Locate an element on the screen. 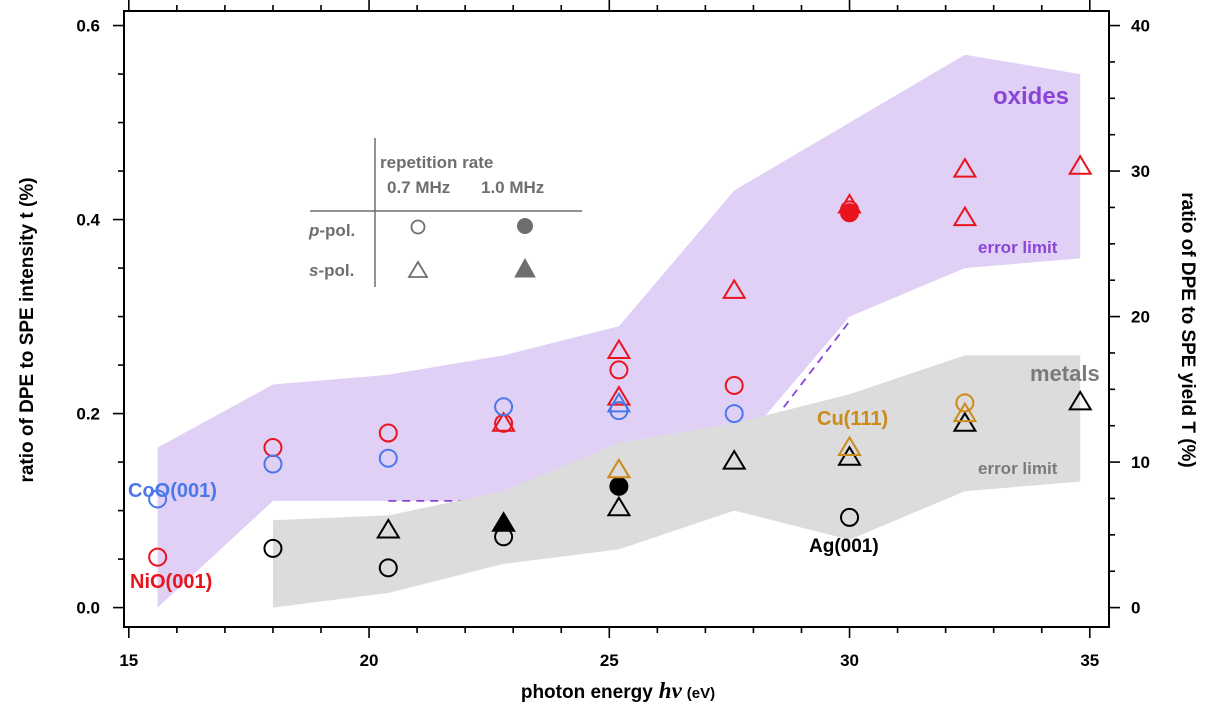 This screenshot has width=1205, height=706. x-tick-label: 20 is located at coordinates (369, 660).